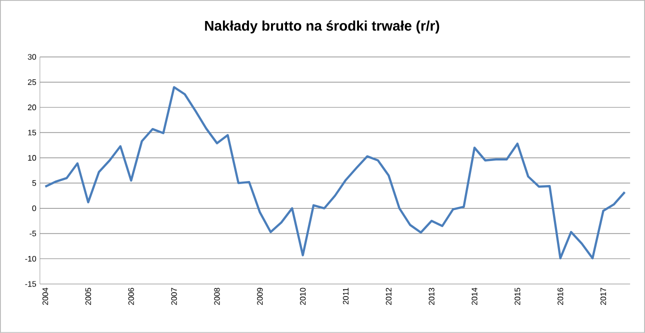  I want to click on chart-title: Nakłady brutto na środki trwałe (r/r), so click(322, 27).